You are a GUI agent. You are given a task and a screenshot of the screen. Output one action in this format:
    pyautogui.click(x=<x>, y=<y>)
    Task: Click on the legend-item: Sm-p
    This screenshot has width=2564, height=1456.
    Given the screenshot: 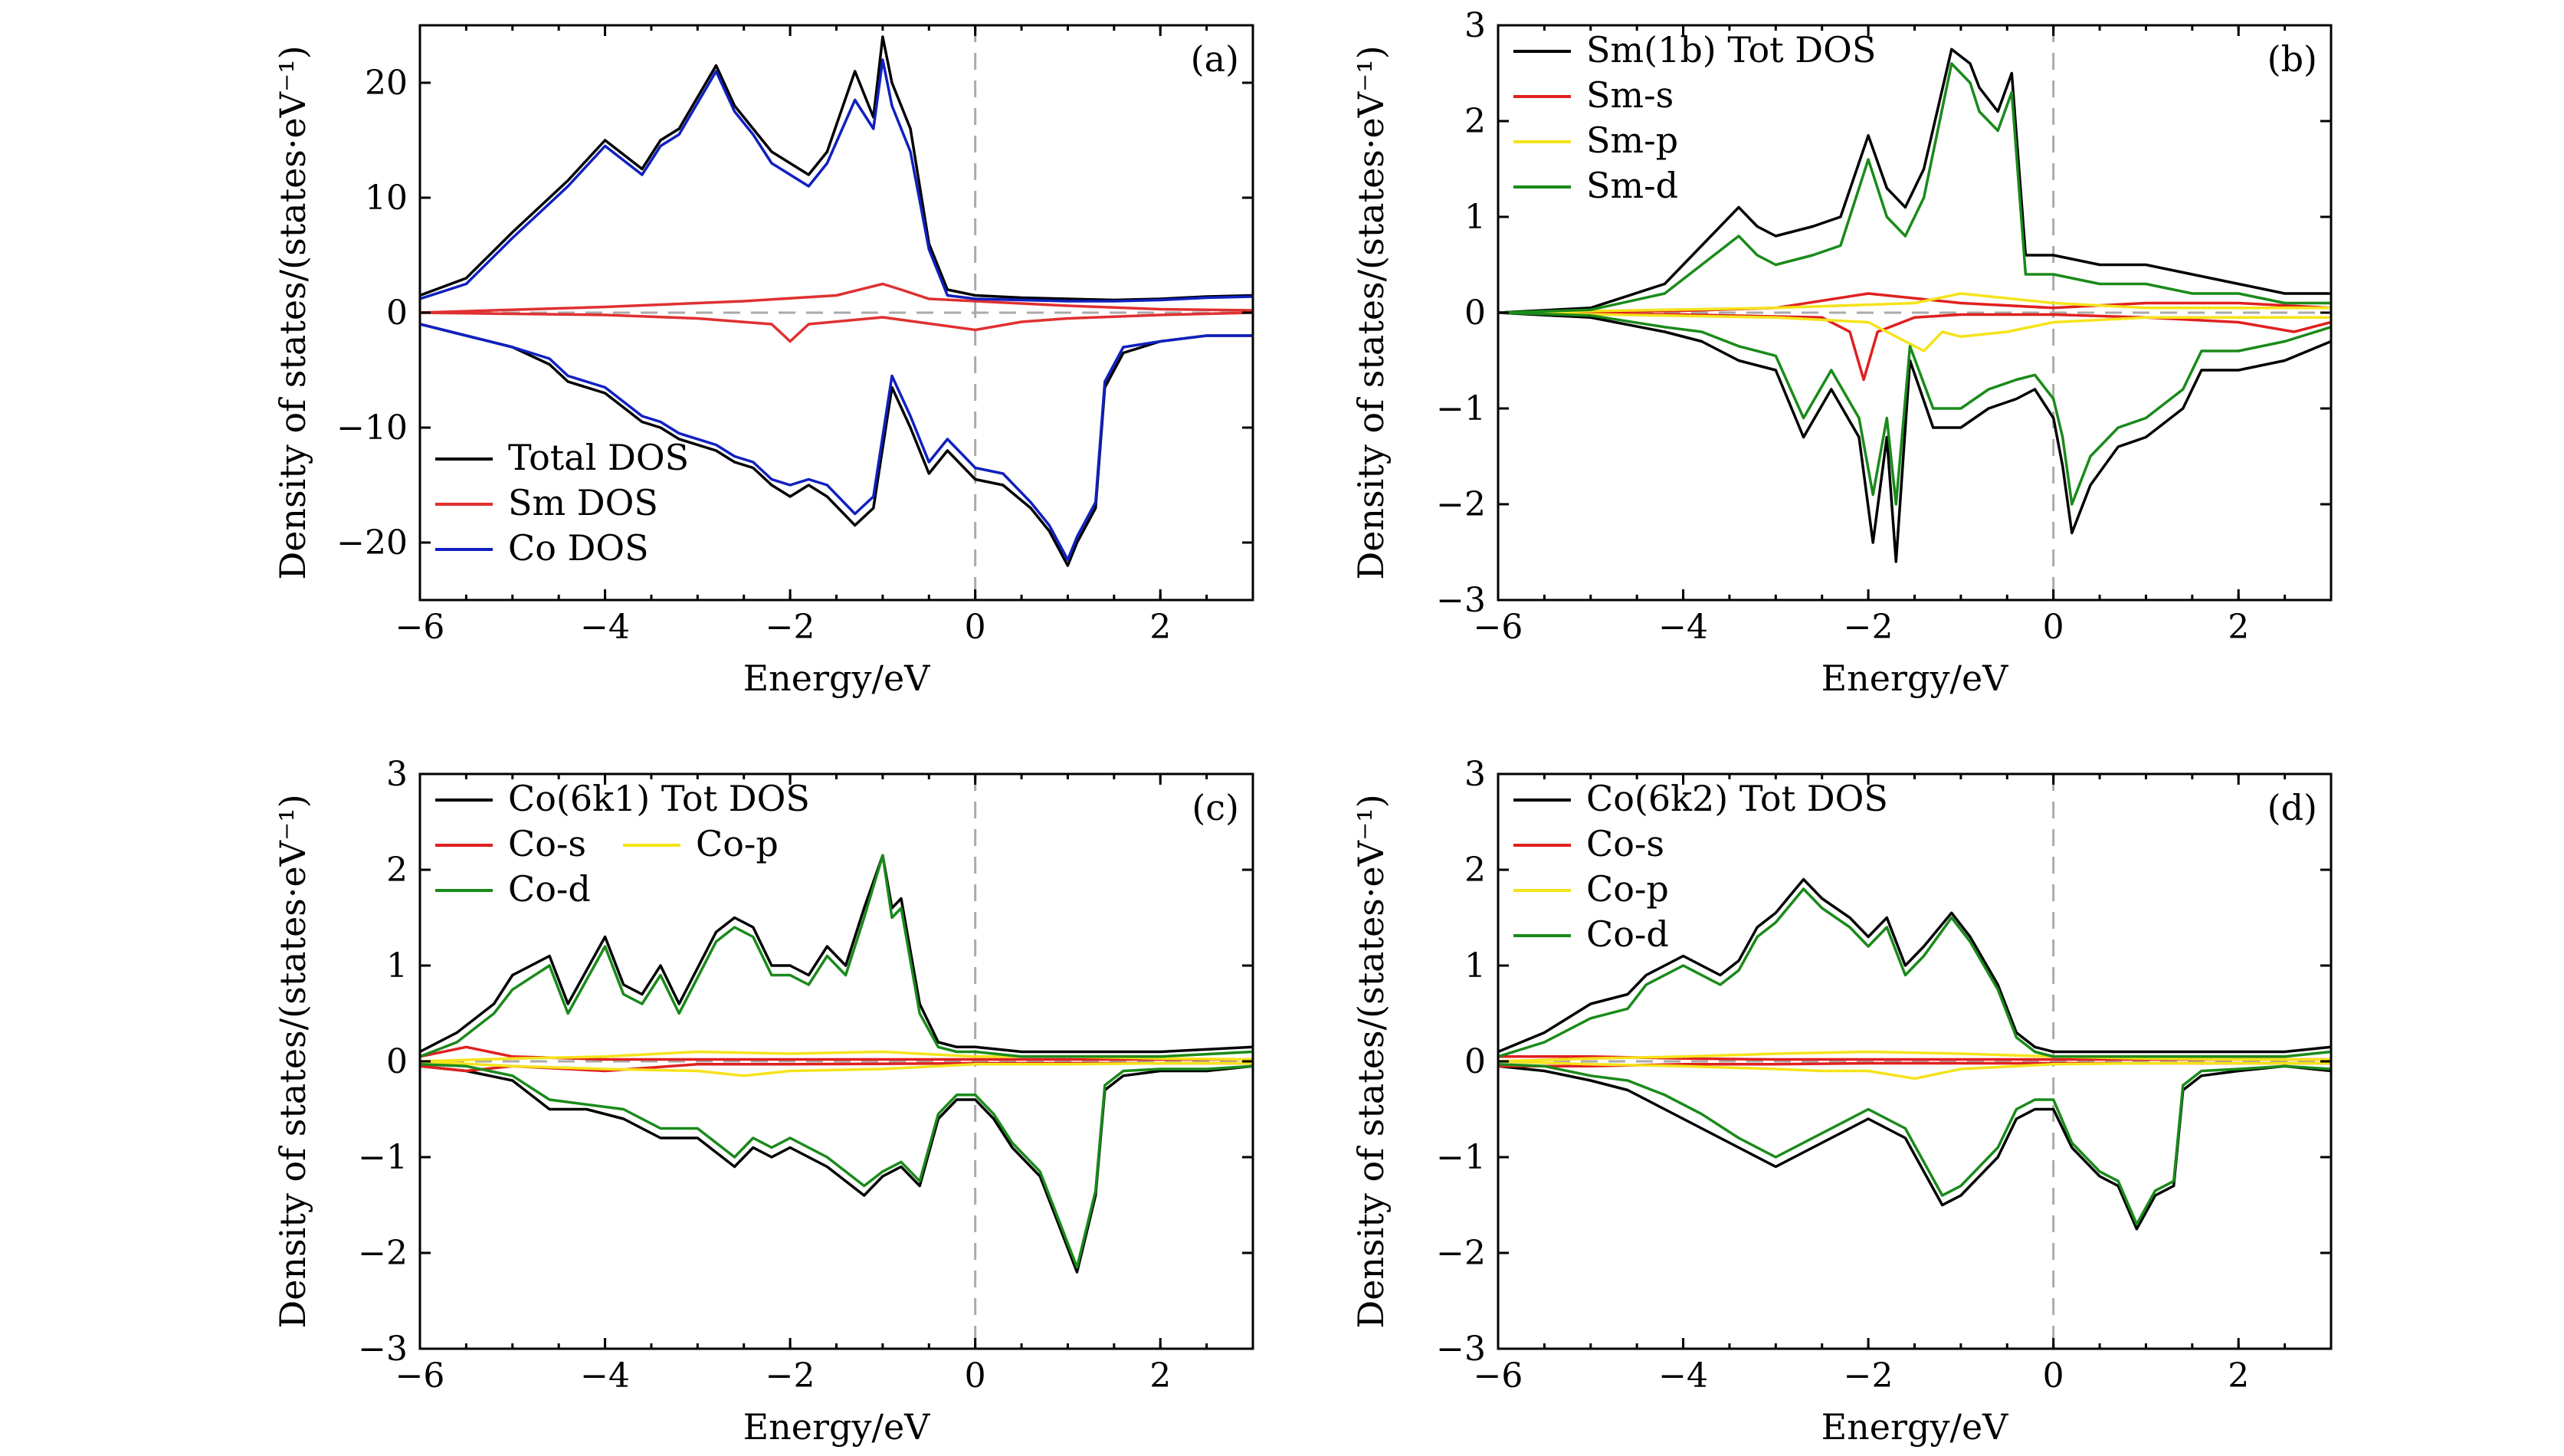 What is the action you would take?
    pyautogui.click(x=1595, y=140)
    